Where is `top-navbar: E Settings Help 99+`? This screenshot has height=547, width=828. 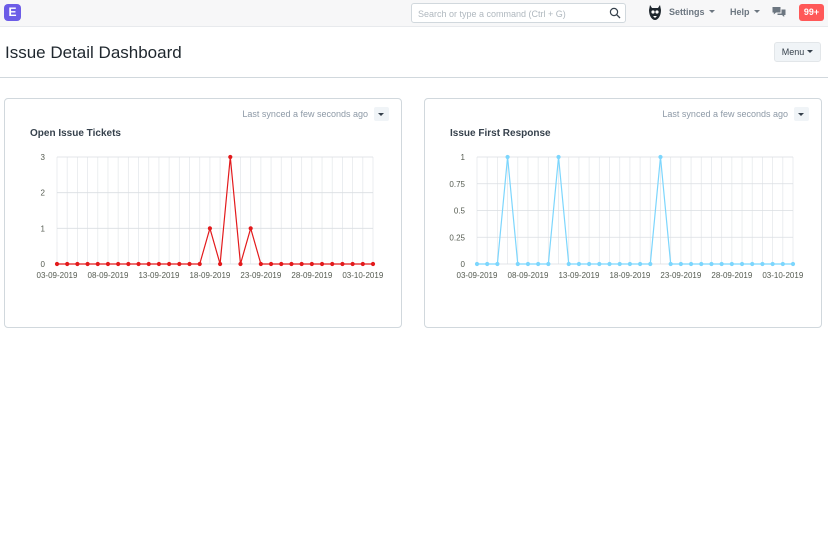 top-navbar: E Settings Help 99+ is located at coordinates (414, 13).